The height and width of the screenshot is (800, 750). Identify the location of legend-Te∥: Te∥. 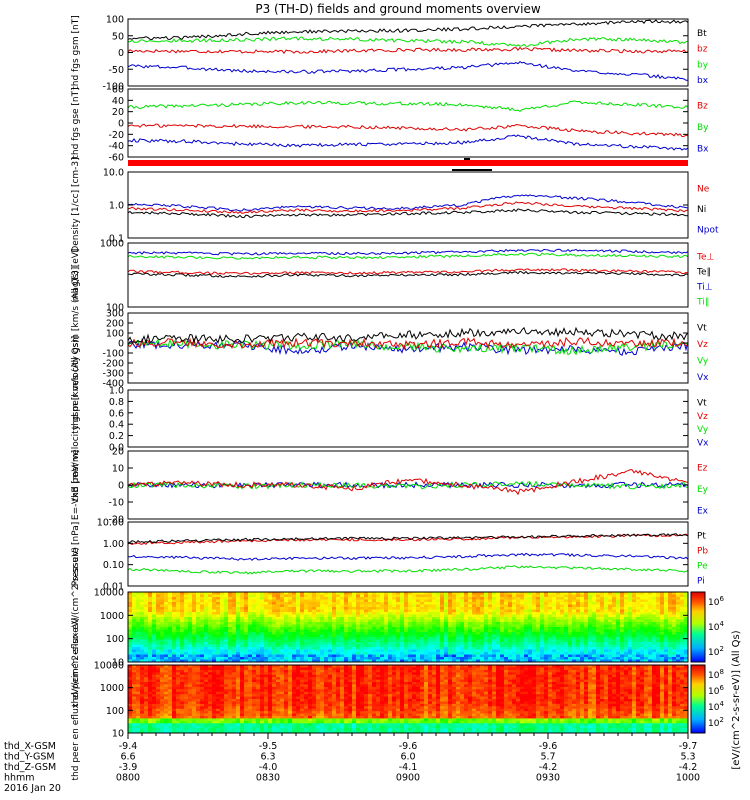
(703, 273).